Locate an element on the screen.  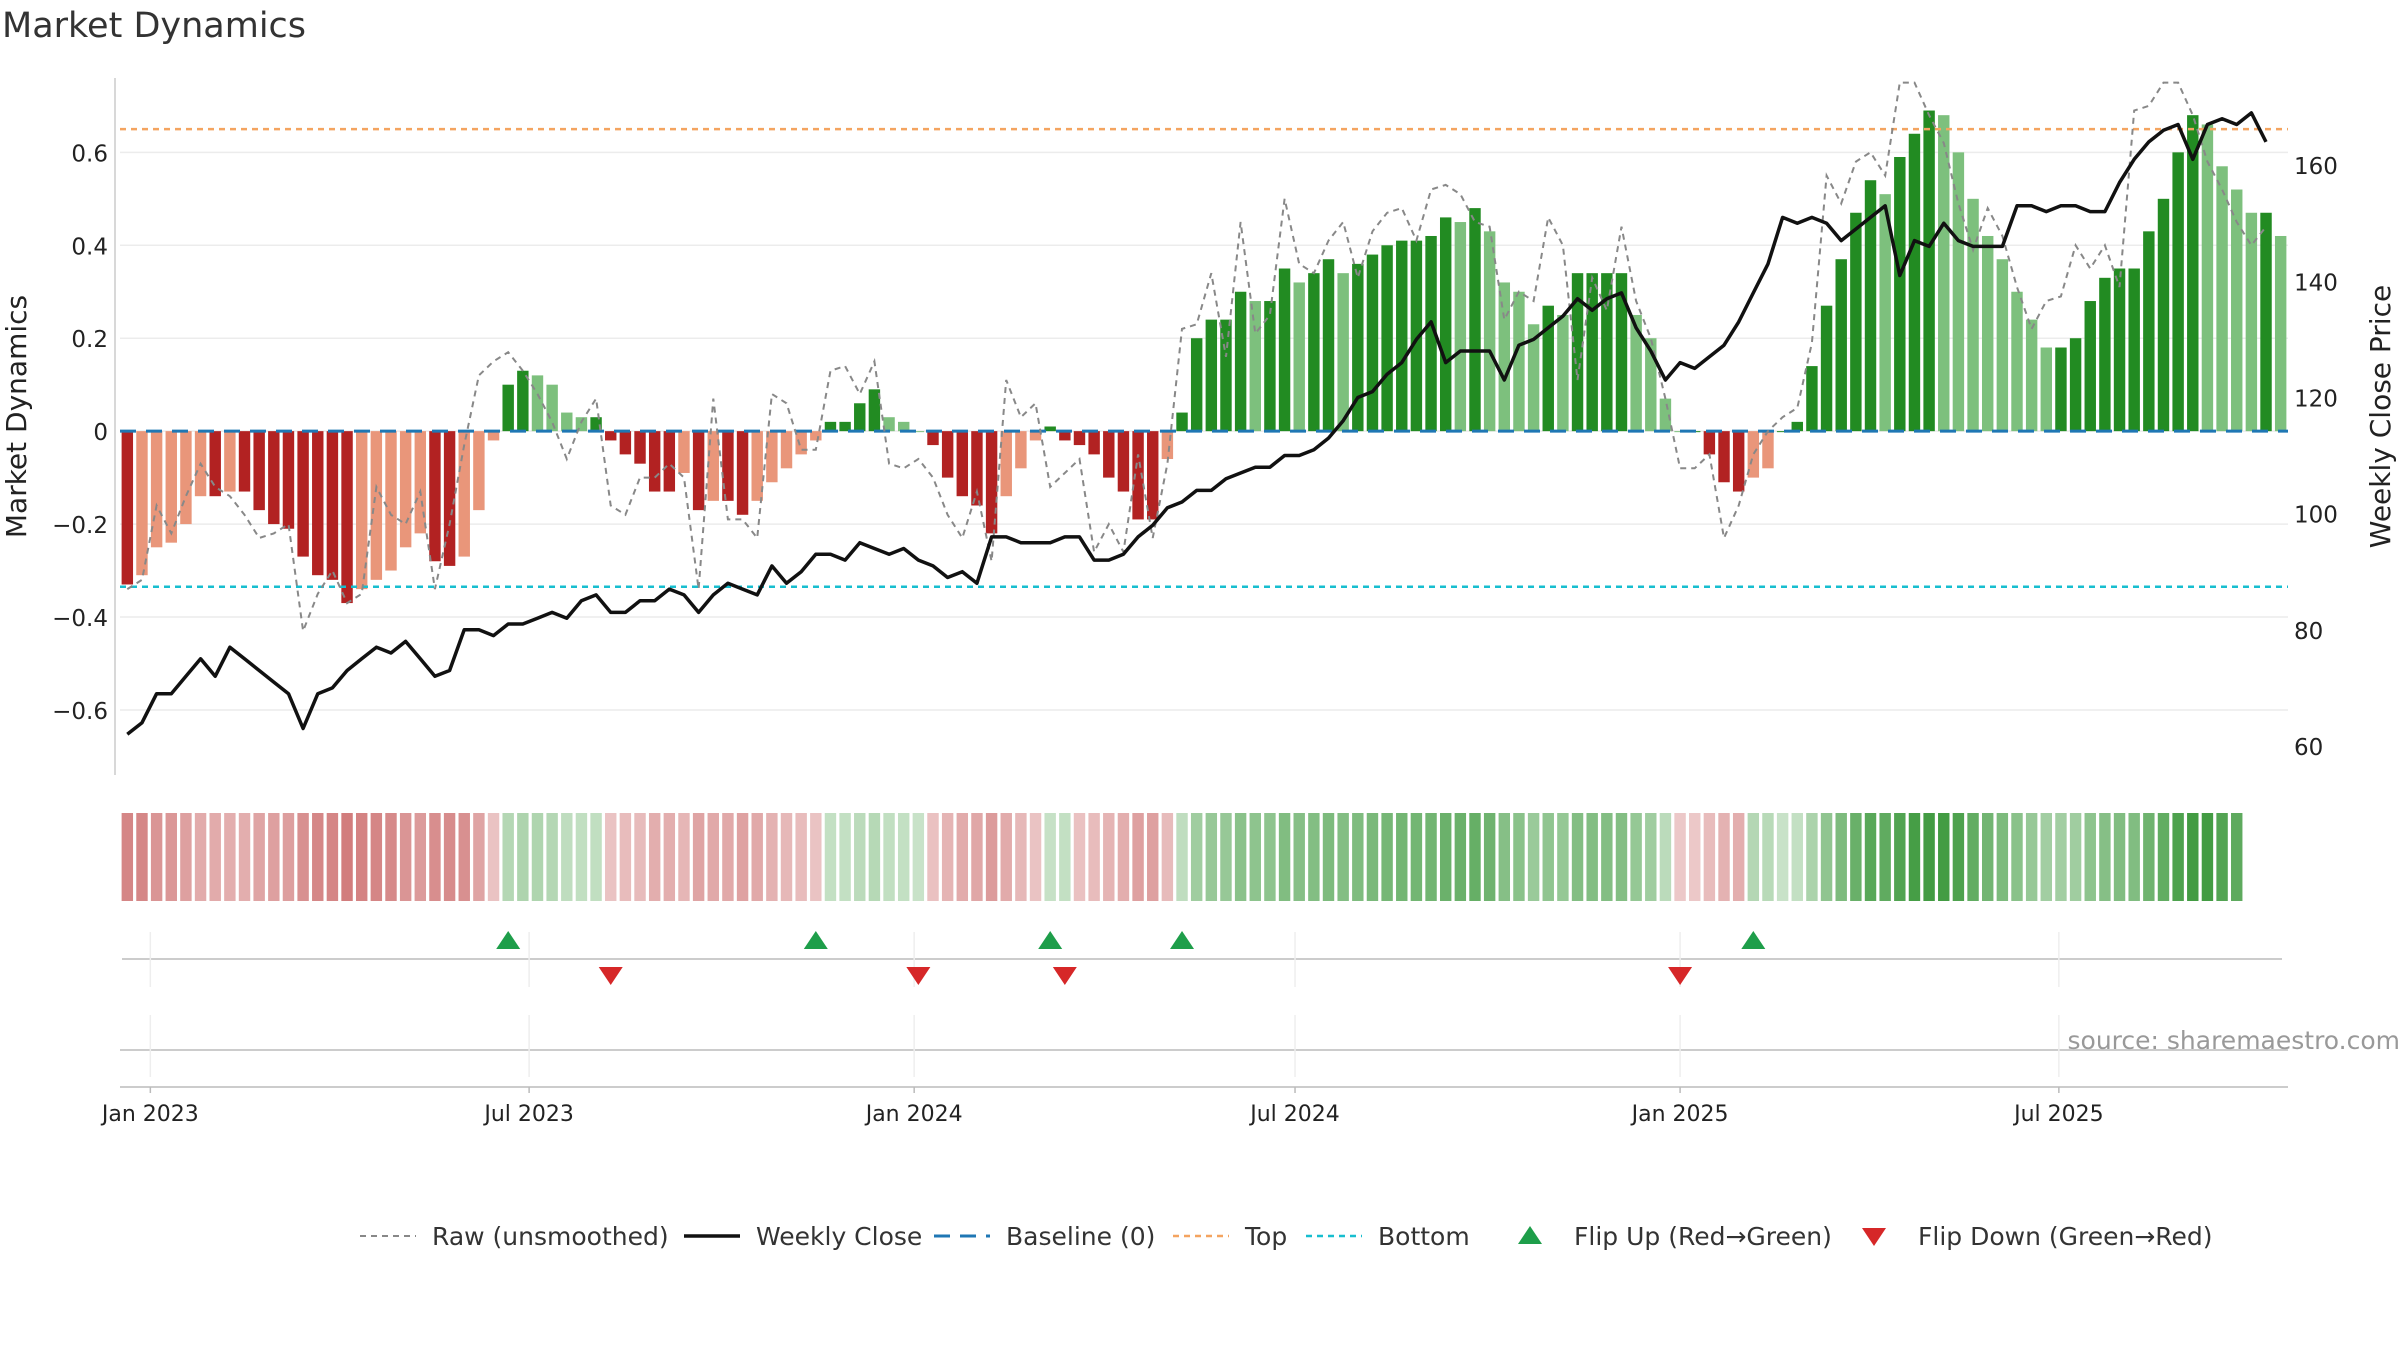
x-tick-label: Jul 2023 is located at coordinates (528, 1114).